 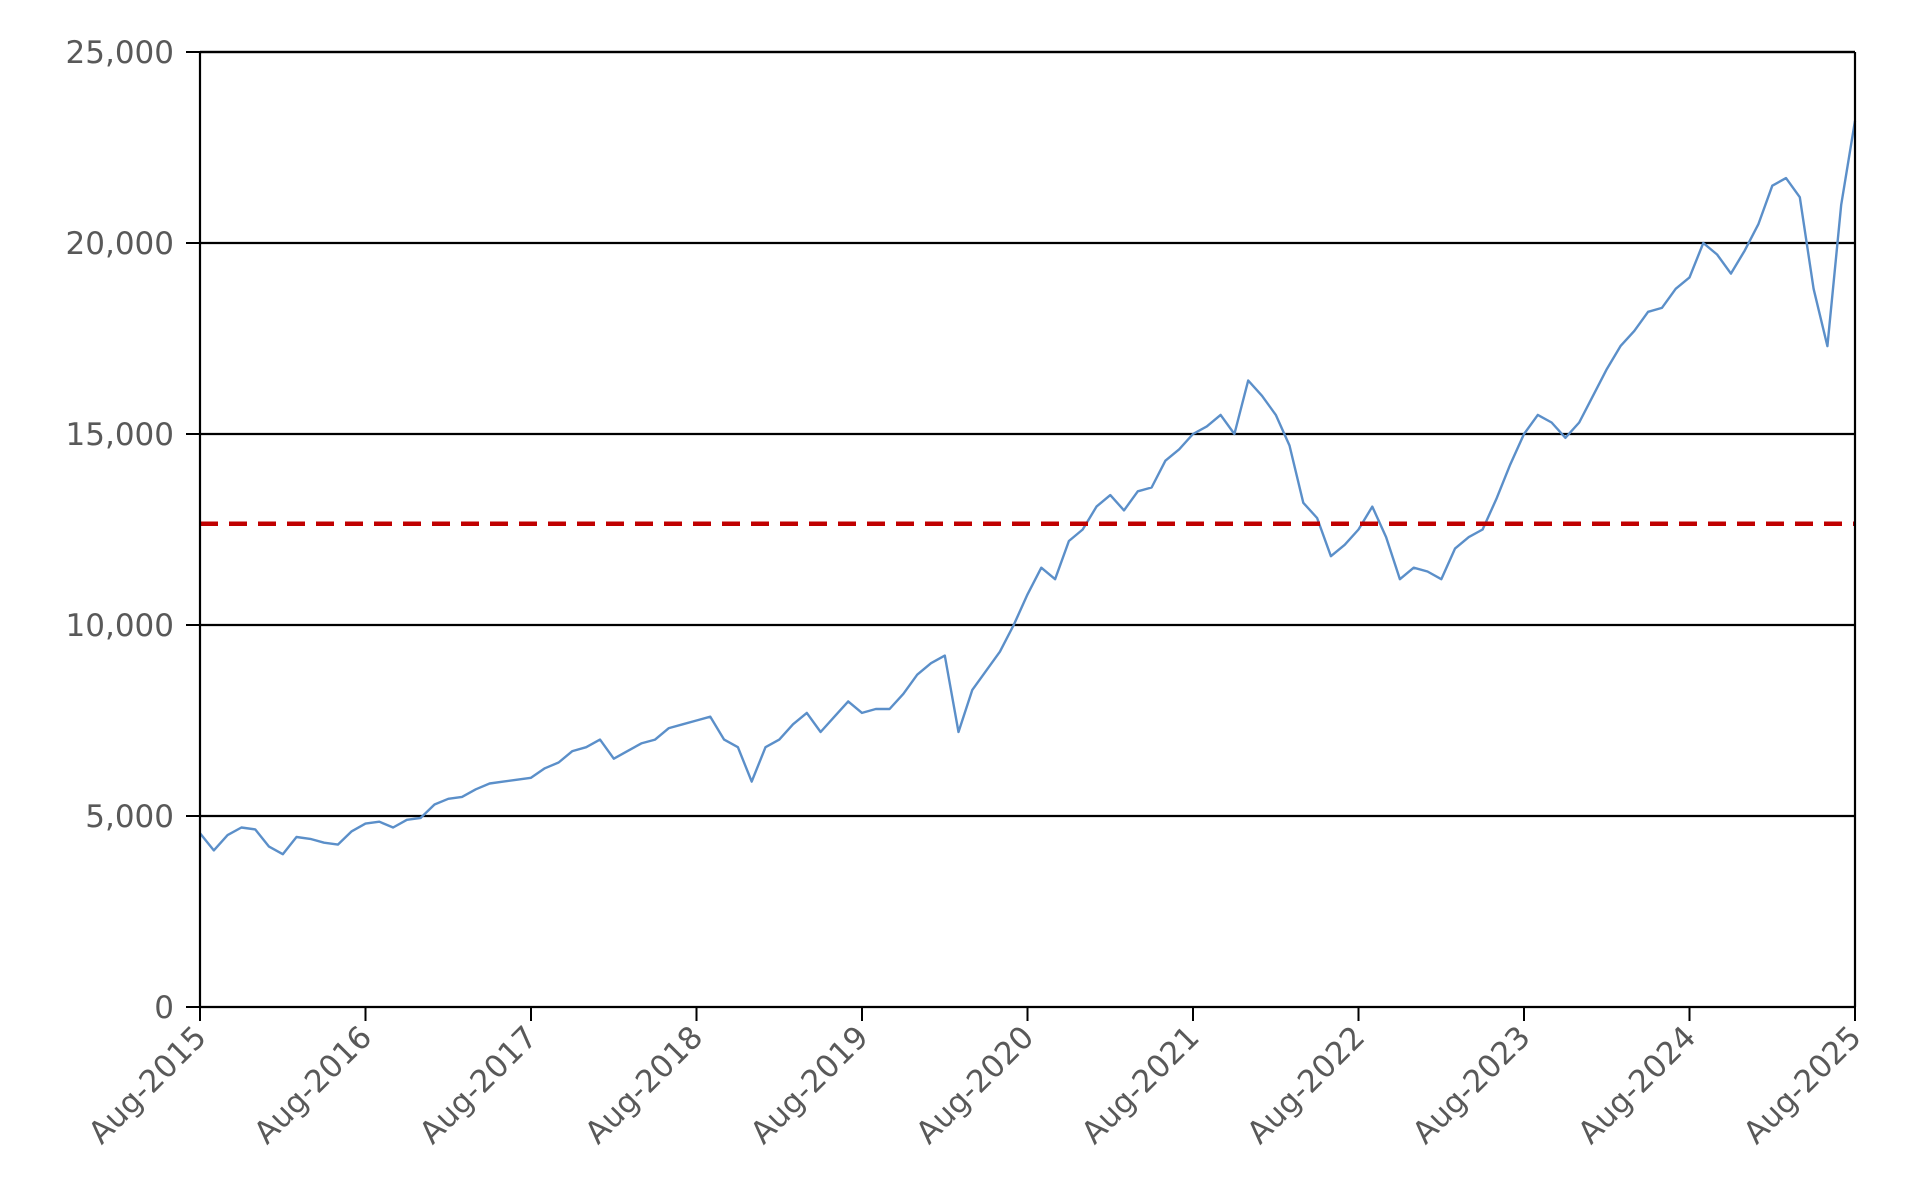 I want to click on y-tick-label-0: 0, so click(x=164, y=1008).